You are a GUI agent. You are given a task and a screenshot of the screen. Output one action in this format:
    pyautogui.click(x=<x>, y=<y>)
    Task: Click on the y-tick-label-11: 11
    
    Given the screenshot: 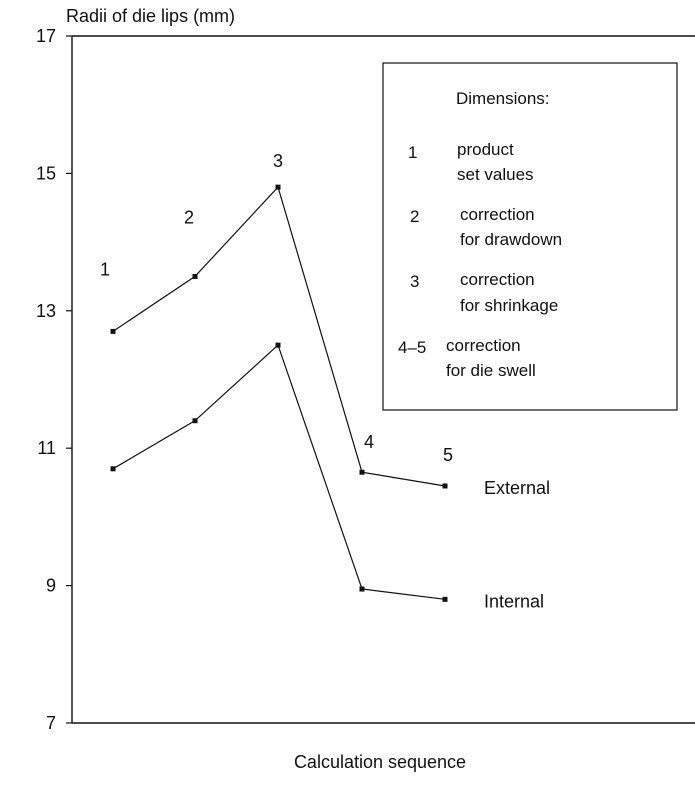 What is the action you would take?
    pyautogui.click(x=46, y=448)
    